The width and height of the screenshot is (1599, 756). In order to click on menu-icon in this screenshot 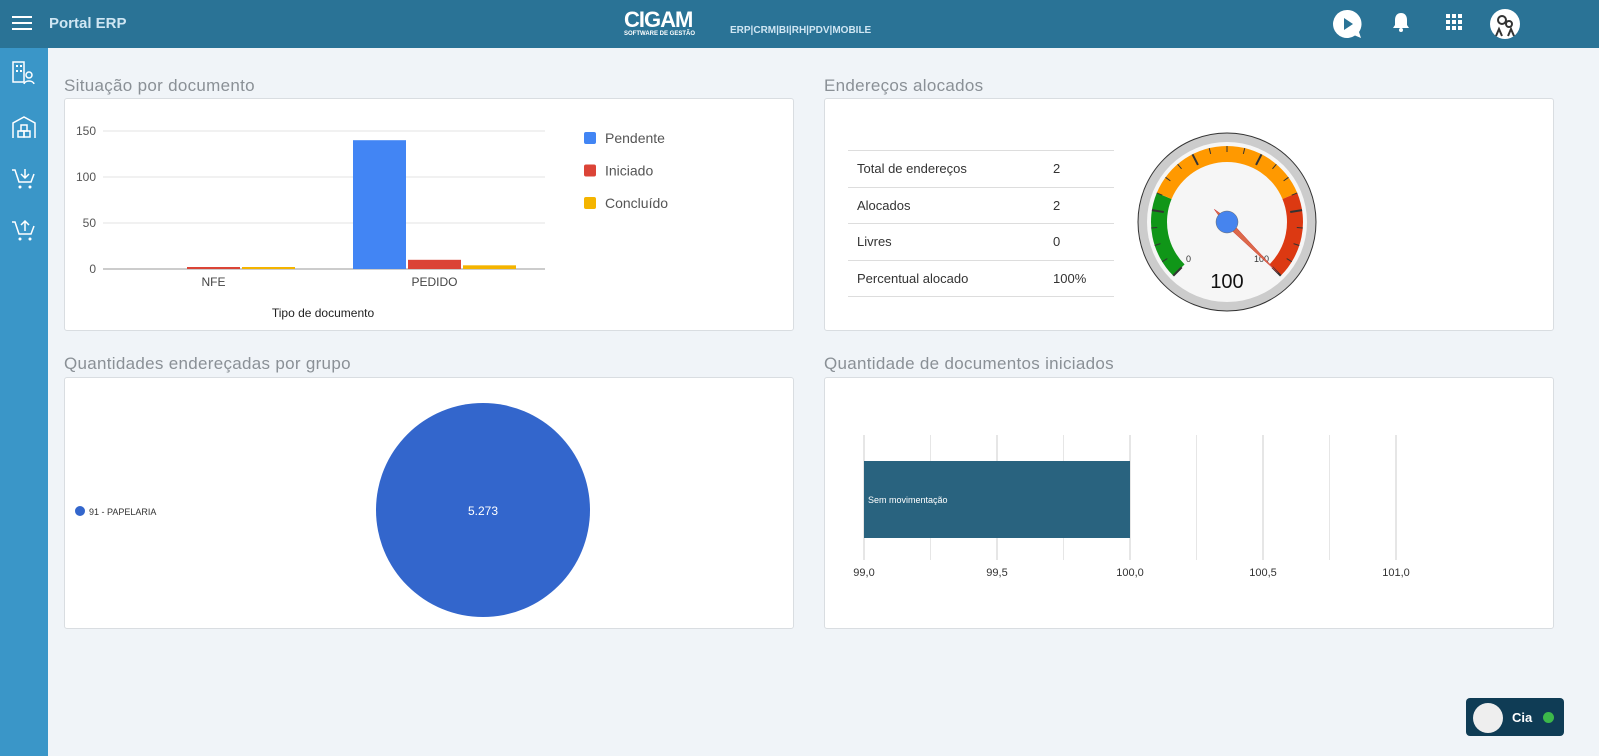, I will do `click(22, 24)`.